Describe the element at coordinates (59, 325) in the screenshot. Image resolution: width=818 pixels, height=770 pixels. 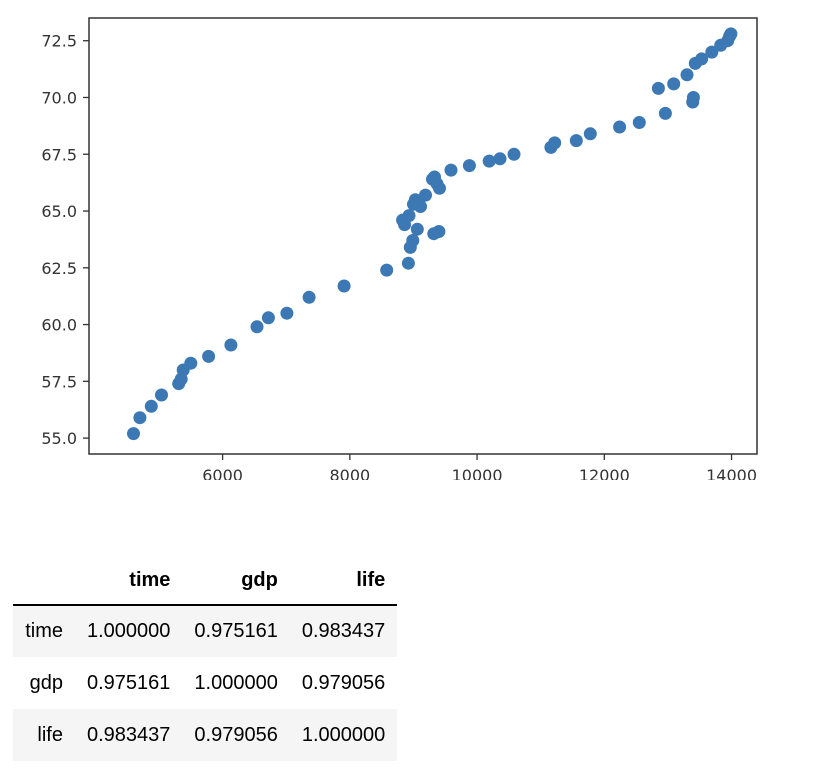
I see `y-tick-label: 60.0` at that location.